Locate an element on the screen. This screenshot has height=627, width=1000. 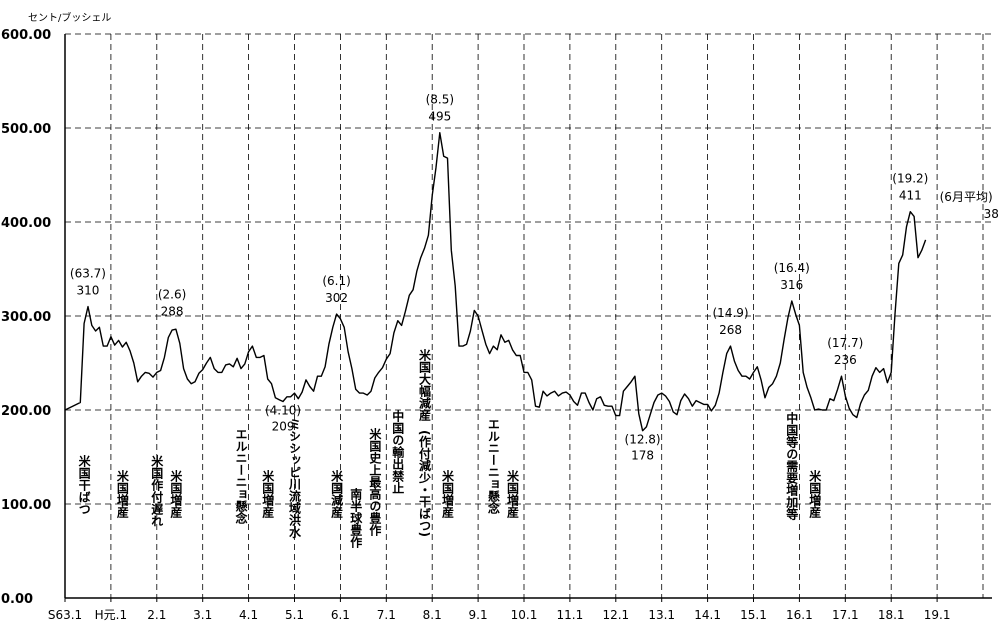
event-label: 南半球豊作 is located at coordinates (356, 518).